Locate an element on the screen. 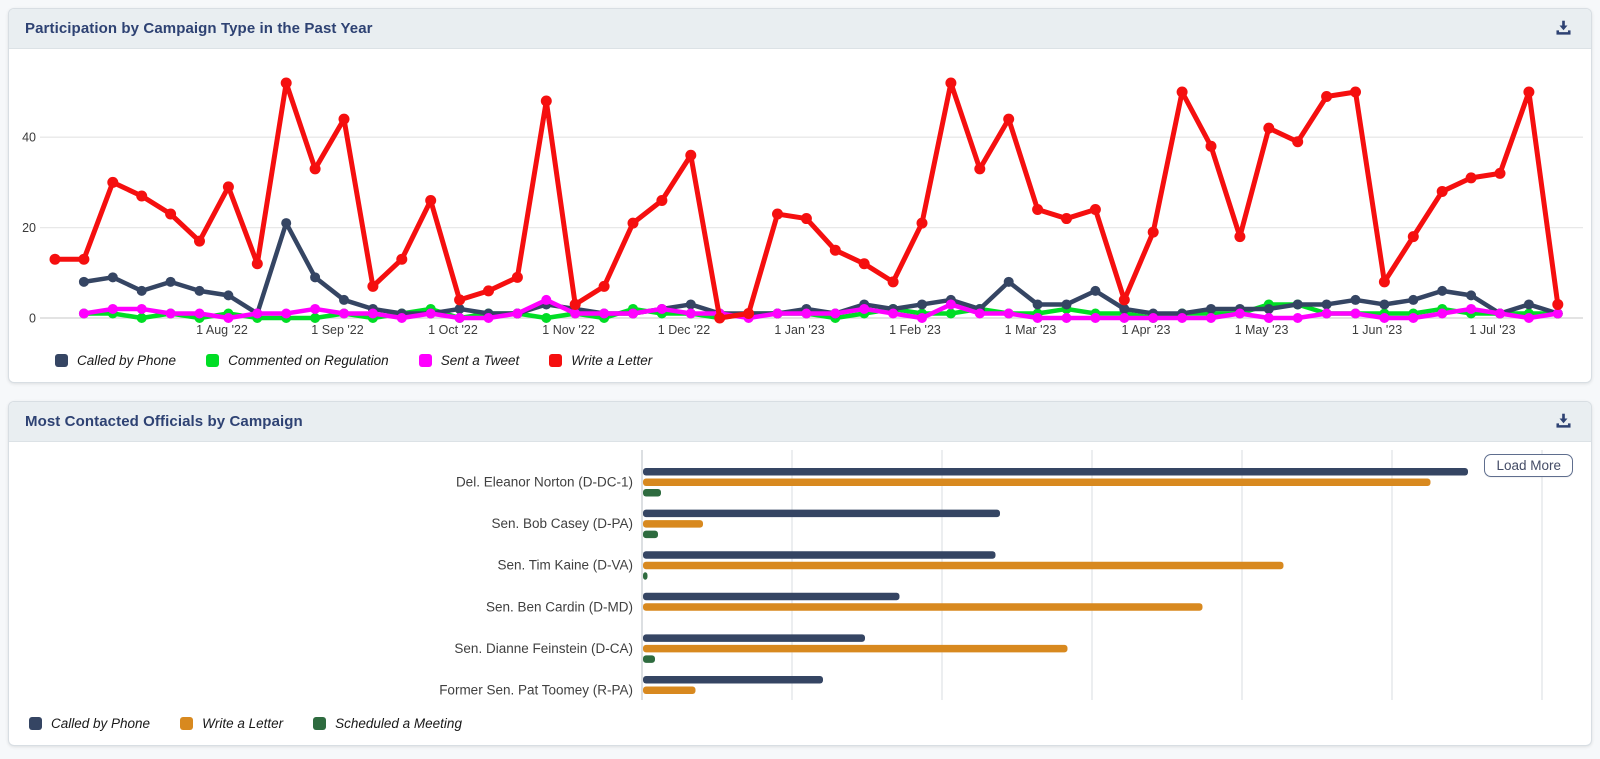 This screenshot has width=1600, height=759. x-tick-label: 1 Aug '22 is located at coordinates (222, 330).